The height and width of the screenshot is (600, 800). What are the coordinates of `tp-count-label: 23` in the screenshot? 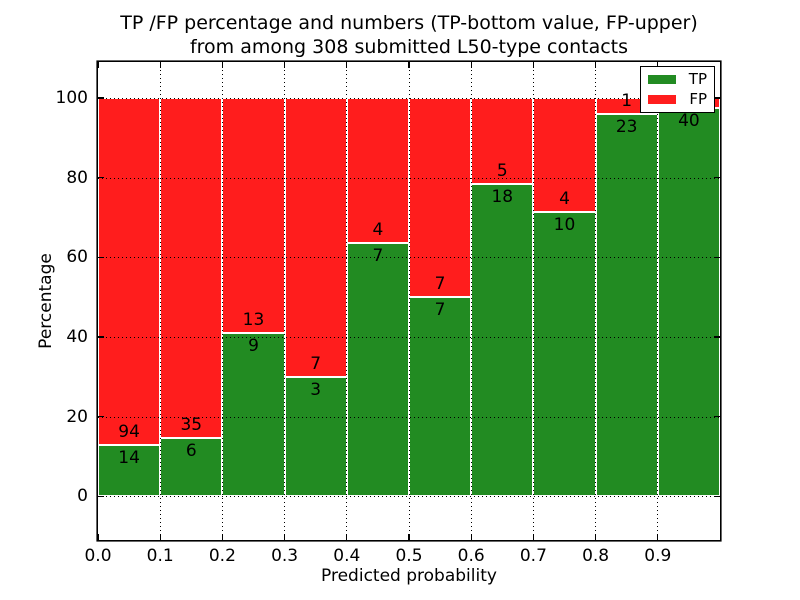 It's located at (626, 127).